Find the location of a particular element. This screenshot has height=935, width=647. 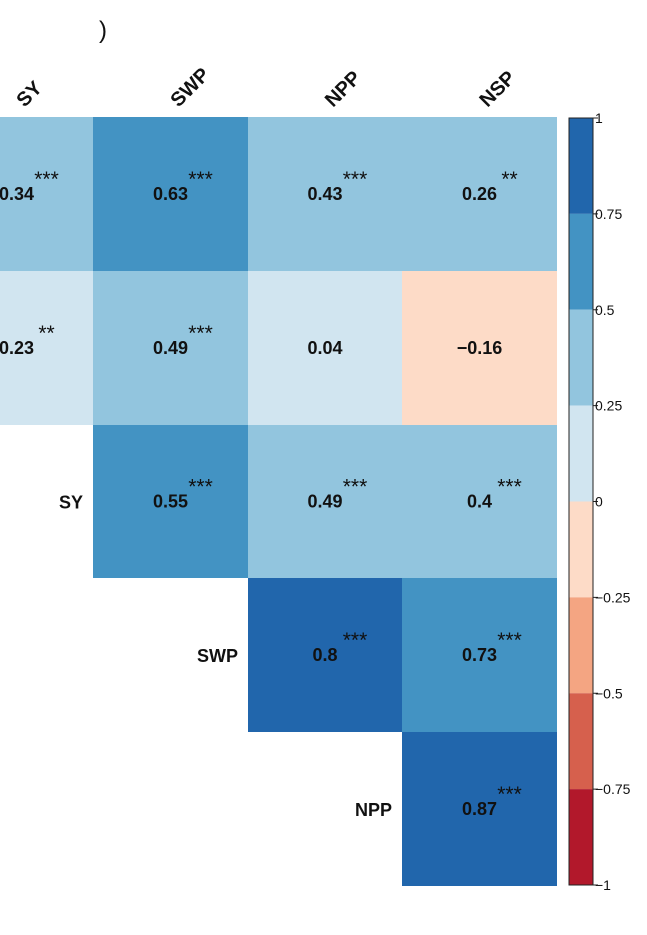

colorbar-tick-label: 0.75 is located at coordinates (608, 214).